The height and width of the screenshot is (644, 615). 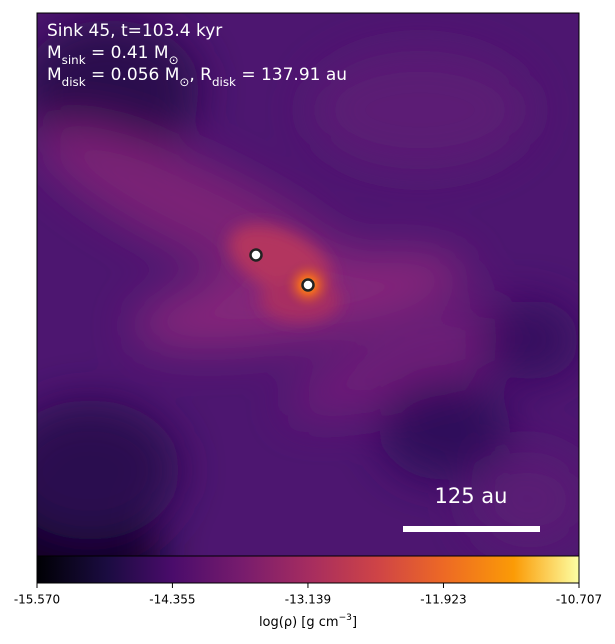 I want to click on colorbar-label: log(ρ) [g cm−3], so click(x=308, y=621).